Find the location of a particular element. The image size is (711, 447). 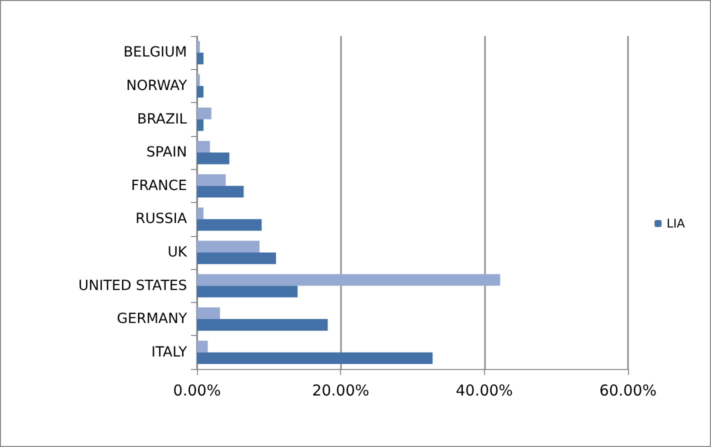

y-tick-label: GERMANY is located at coordinates (152, 319).